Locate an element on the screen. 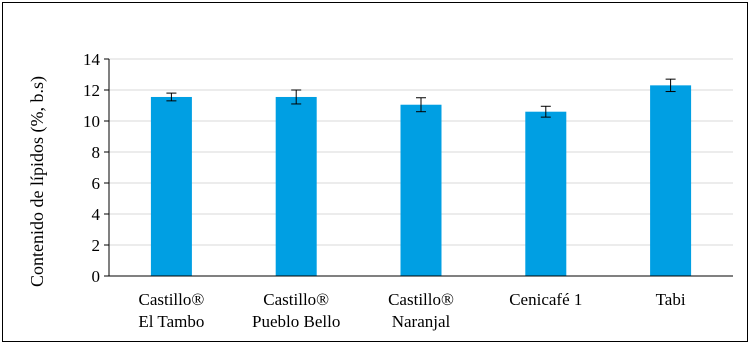  y-tick-label: 4 is located at coordinates (96, 214).